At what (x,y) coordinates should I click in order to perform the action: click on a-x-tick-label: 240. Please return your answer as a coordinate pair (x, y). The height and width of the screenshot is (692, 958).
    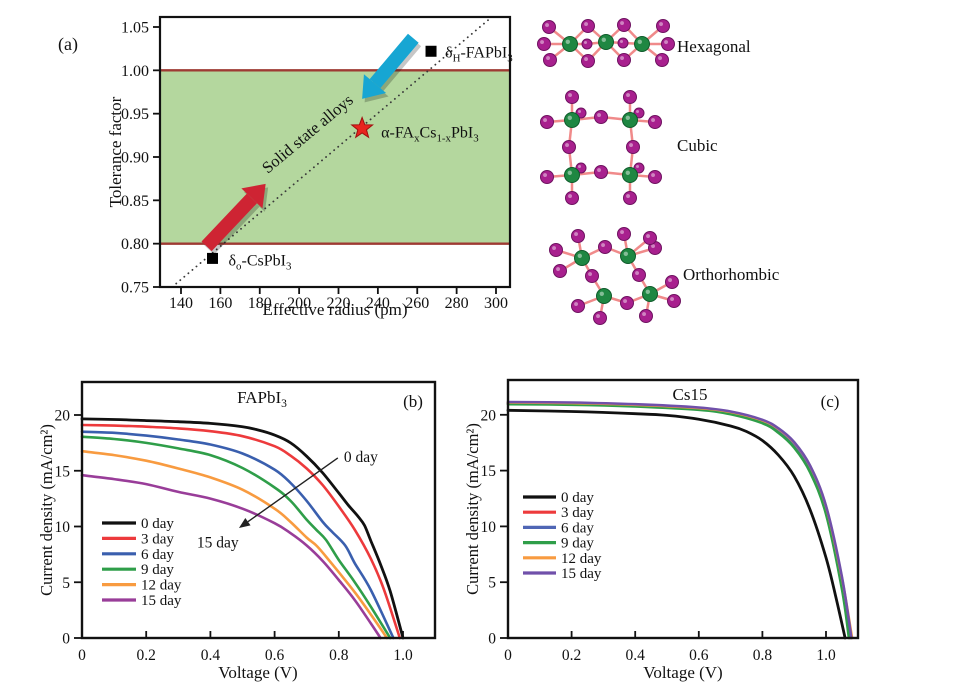
    Looking at the image, I should click on (378, 303).